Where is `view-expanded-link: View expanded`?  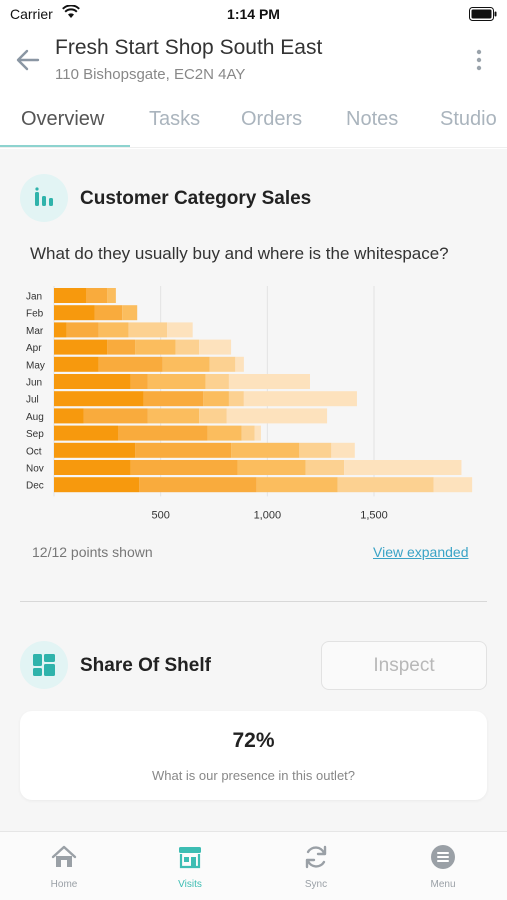 view-expanded-link: View expanded is located at coordinates (421, 552).